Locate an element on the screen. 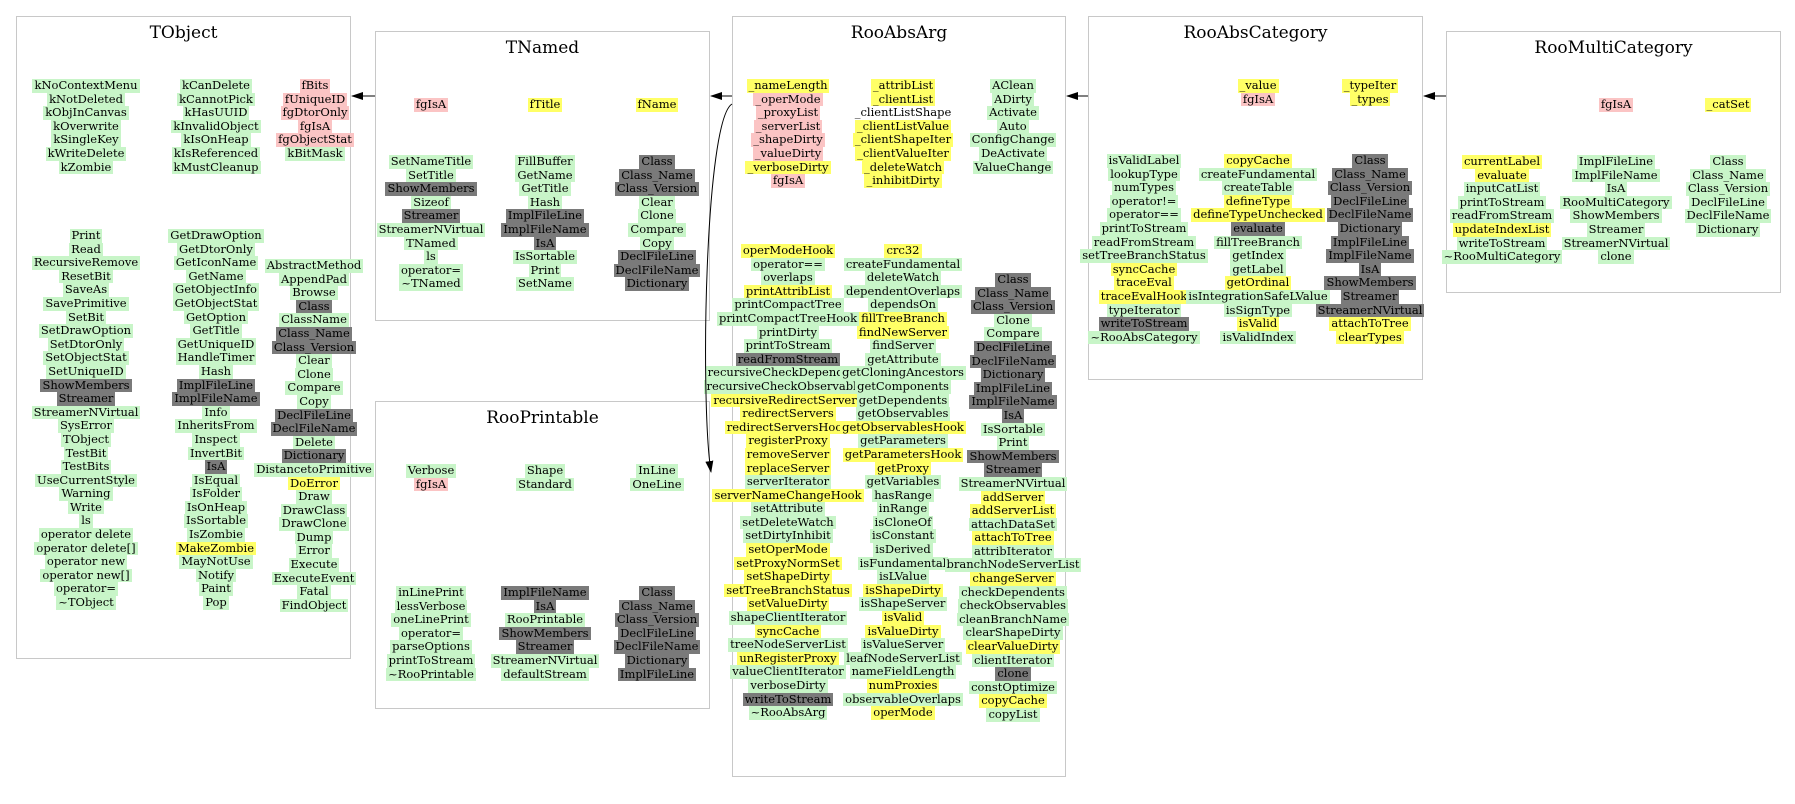 Image resolution: width=1795 pixels, height=804 pixels. class-member: _catSet is located at coordinates (1728, 104).